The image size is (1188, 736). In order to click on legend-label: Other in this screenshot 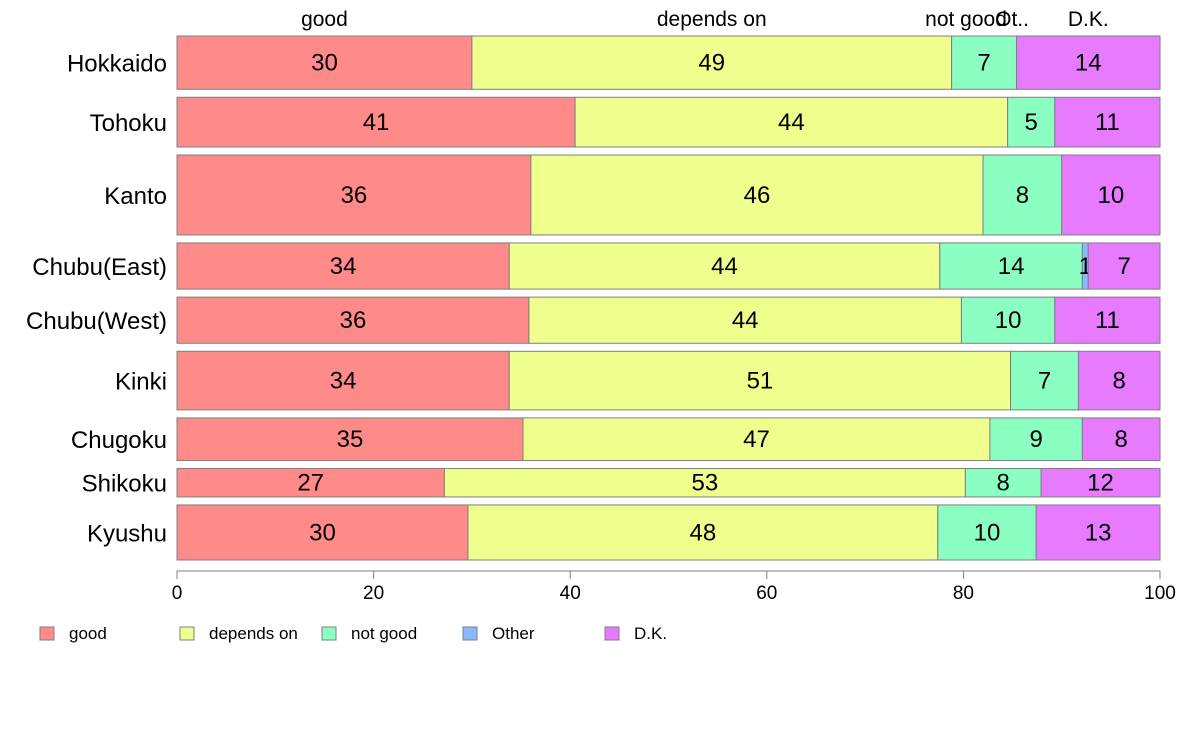, I will do `click(513, 633)`.